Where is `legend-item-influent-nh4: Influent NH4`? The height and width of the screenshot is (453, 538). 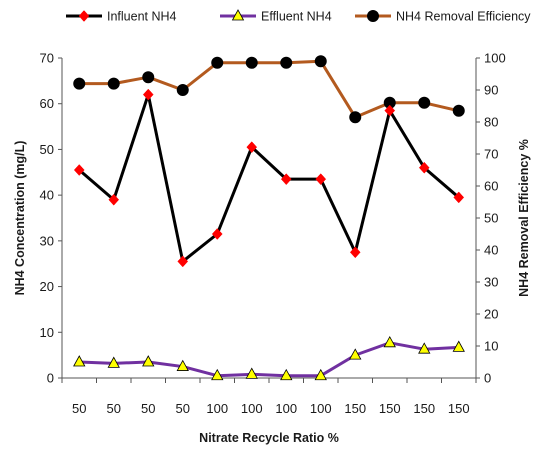
legend-item-influent-nh4: Influent NH4 is located at coordinates (121, 17).